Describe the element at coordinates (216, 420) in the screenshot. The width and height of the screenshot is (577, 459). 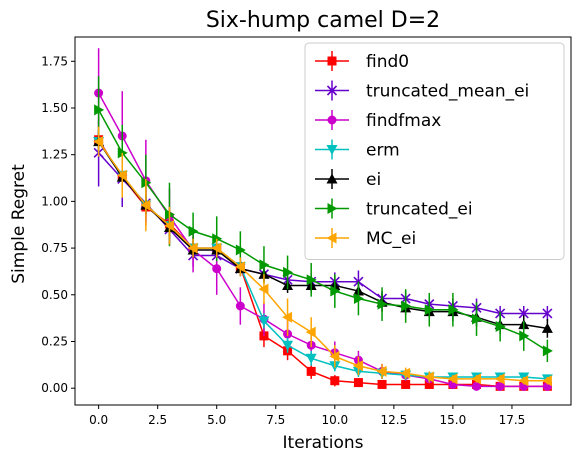
I see `x-tick-label: 5.0` at that location.